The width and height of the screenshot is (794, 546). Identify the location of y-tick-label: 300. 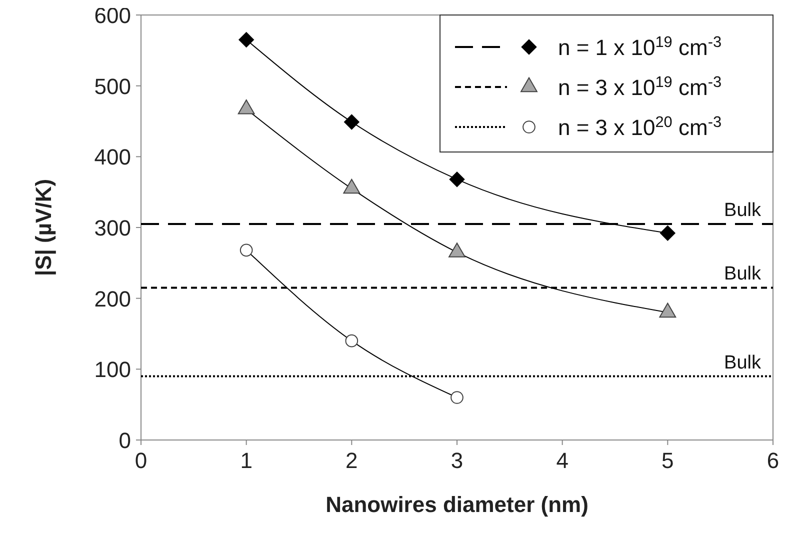
(112, 228).